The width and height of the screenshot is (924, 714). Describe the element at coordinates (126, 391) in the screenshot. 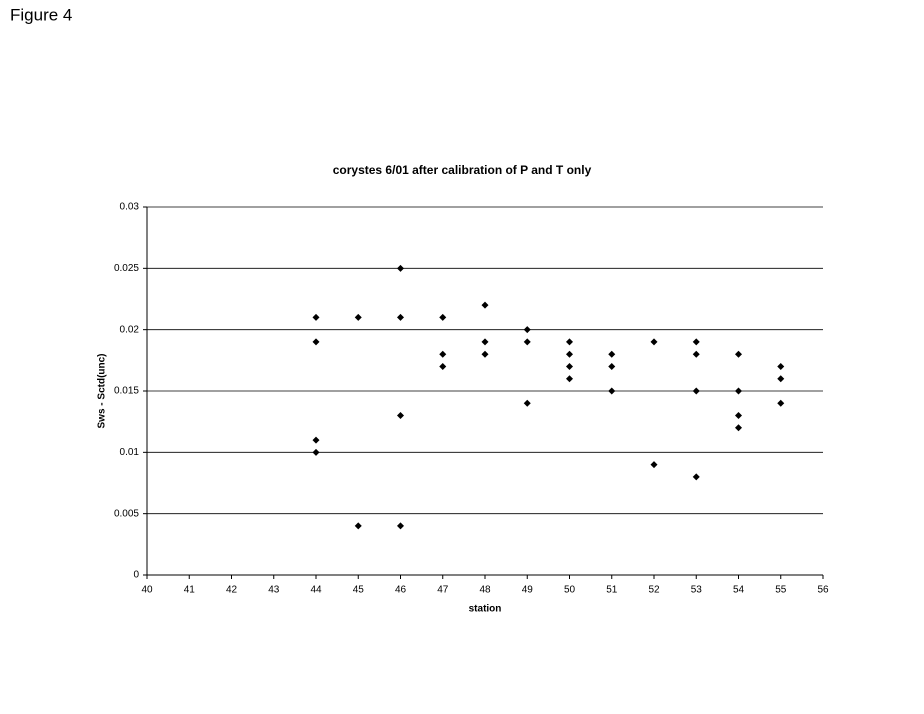

I see `y-tick-label: 0.015` at that location.